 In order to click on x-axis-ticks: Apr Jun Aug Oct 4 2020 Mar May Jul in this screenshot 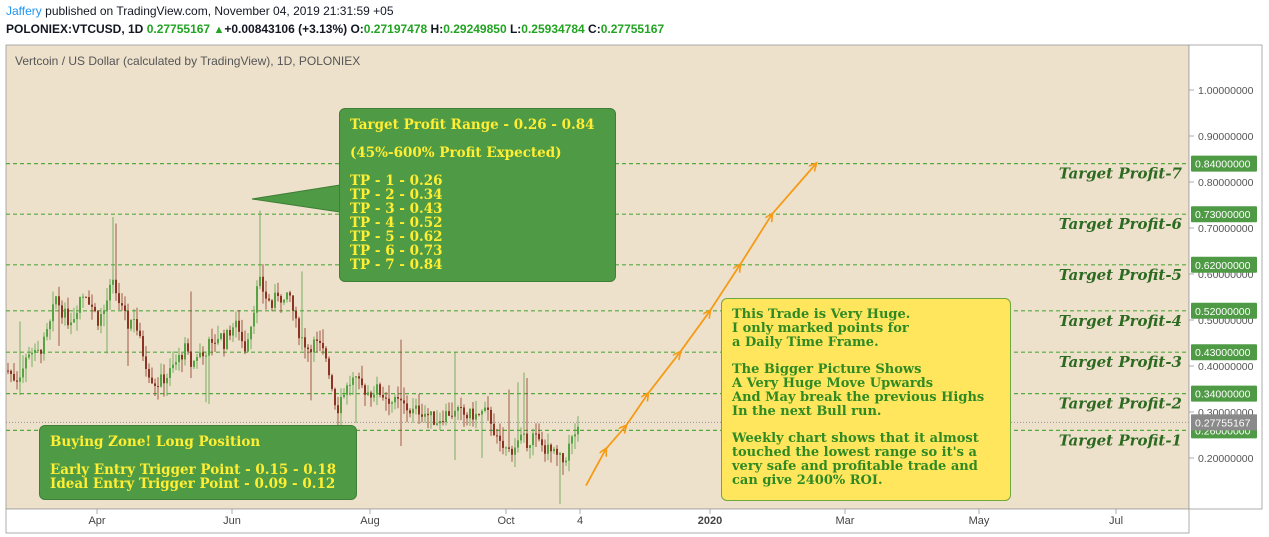, I will do `click(605, 518)`.